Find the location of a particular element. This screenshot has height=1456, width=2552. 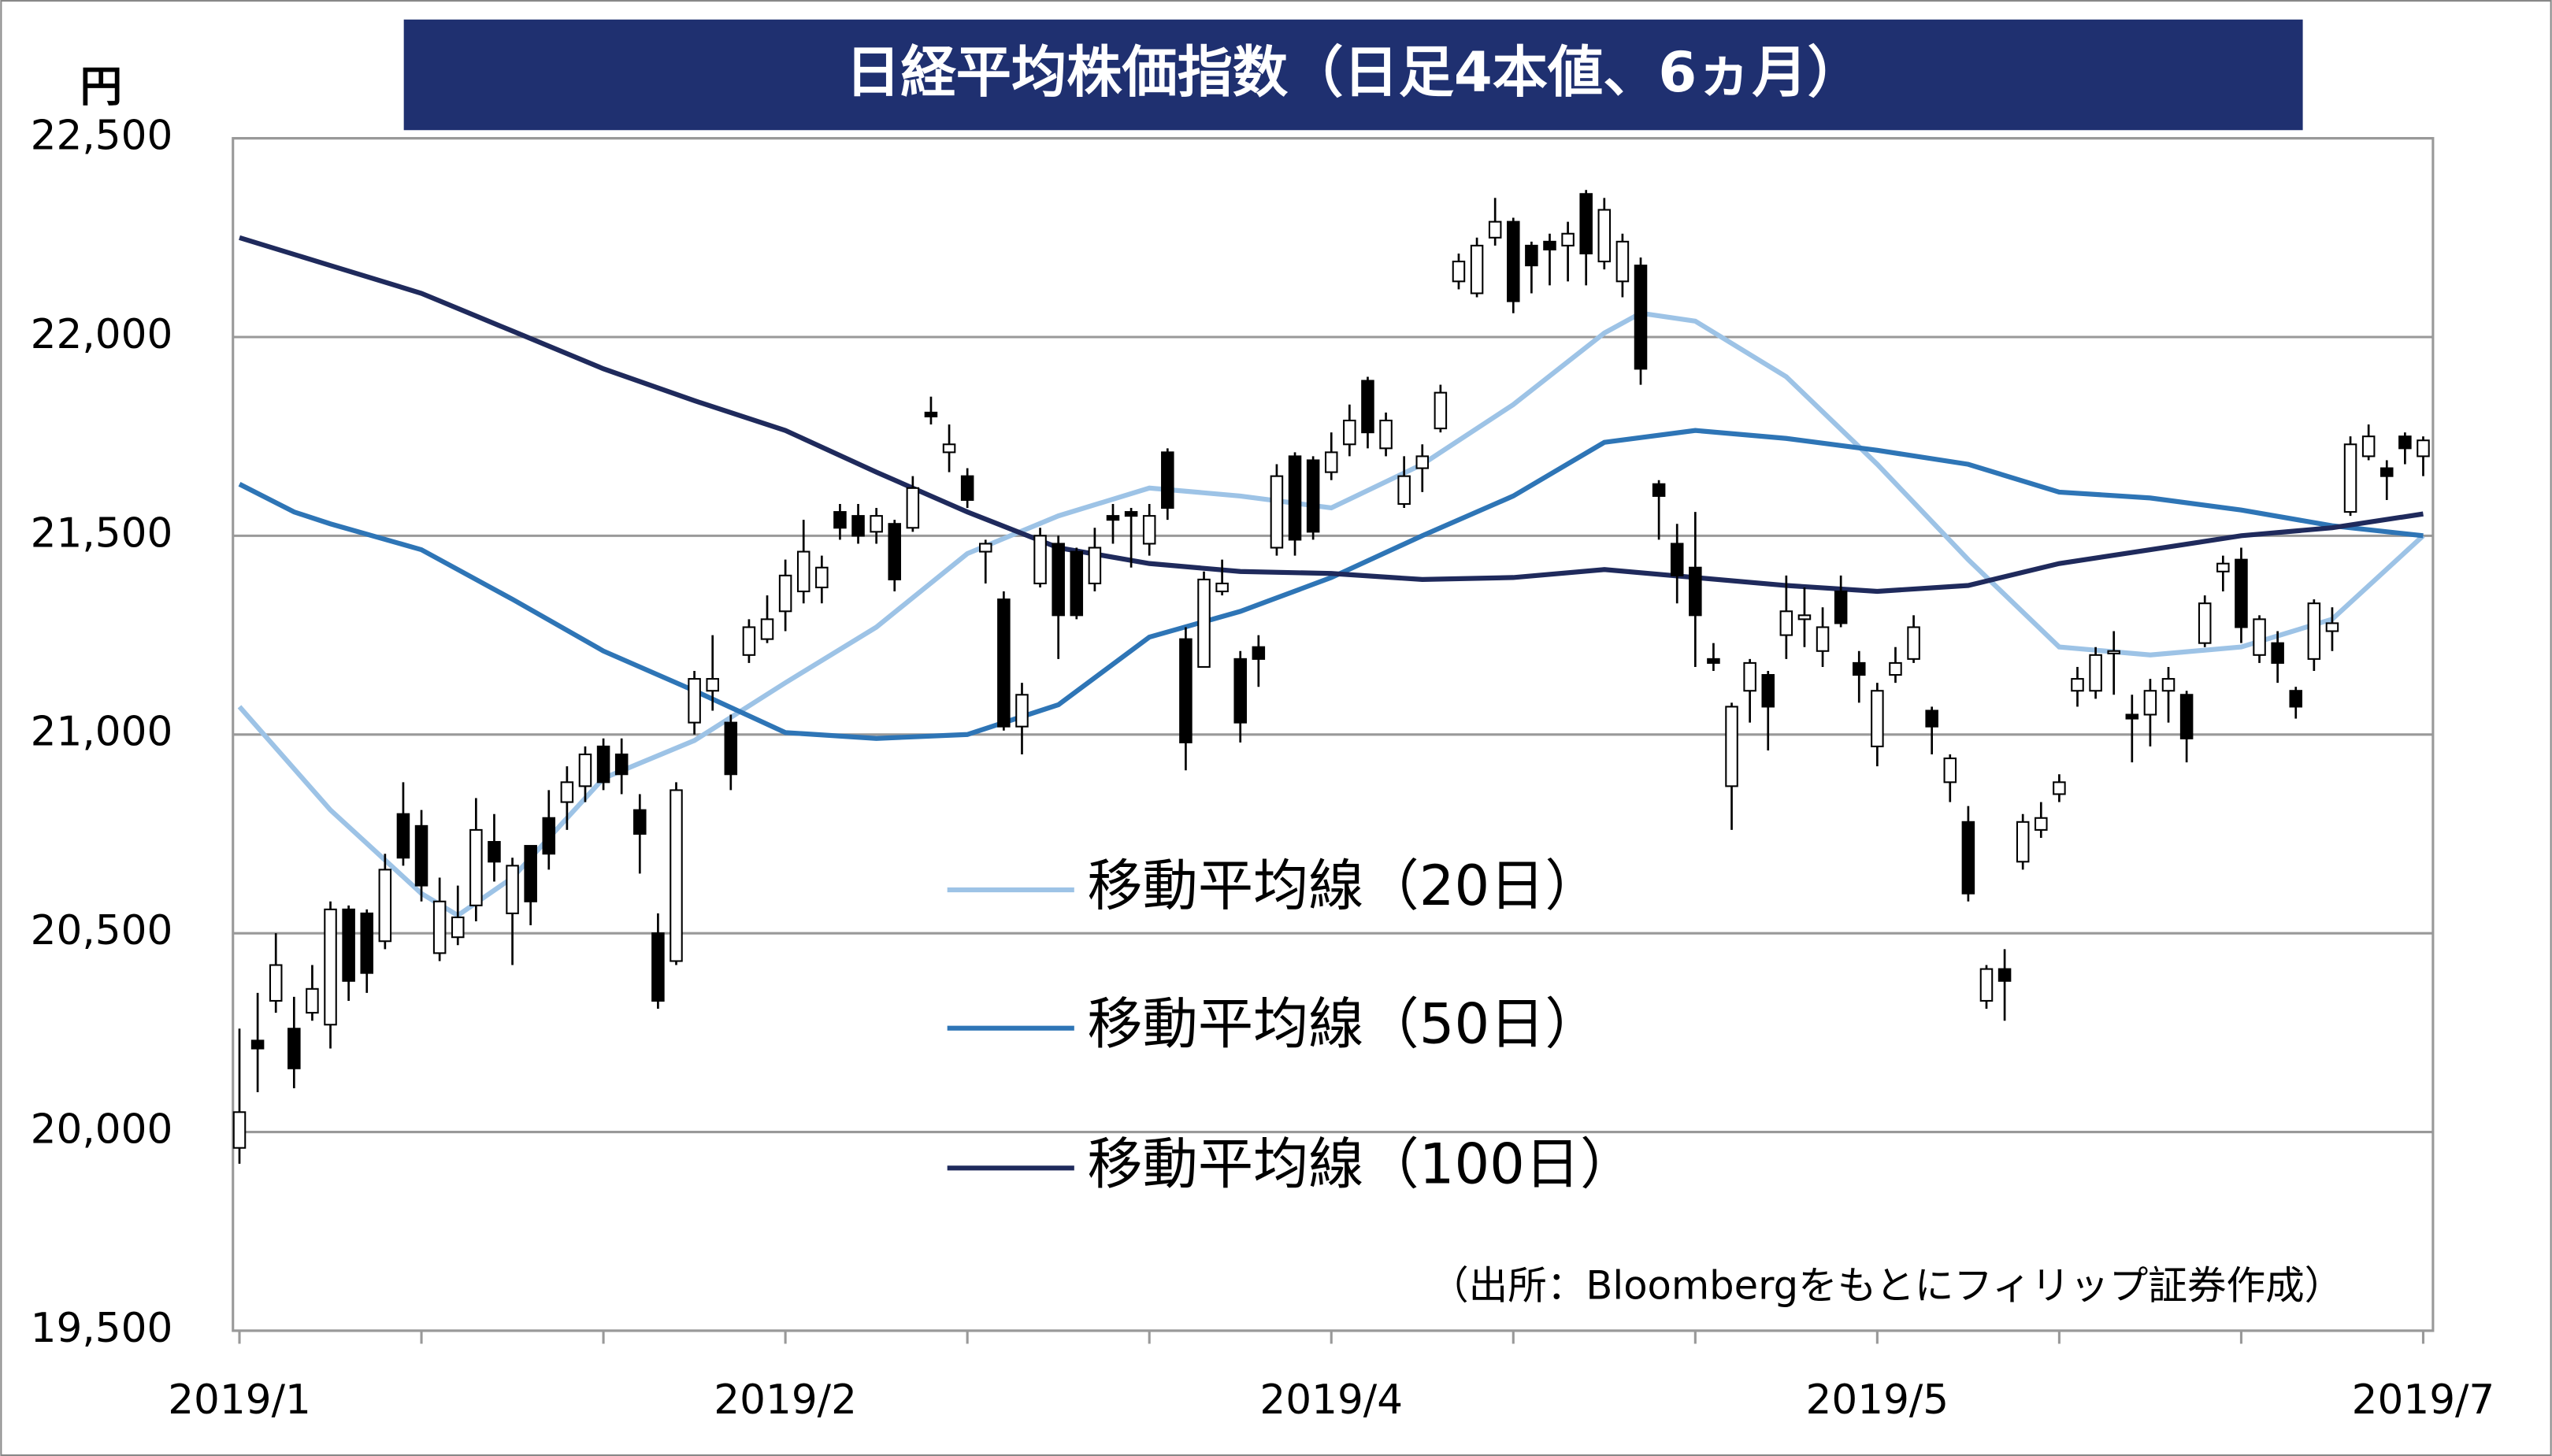

legend-label: 移動平均線（50日） is located at coordinates (1343, 1024).